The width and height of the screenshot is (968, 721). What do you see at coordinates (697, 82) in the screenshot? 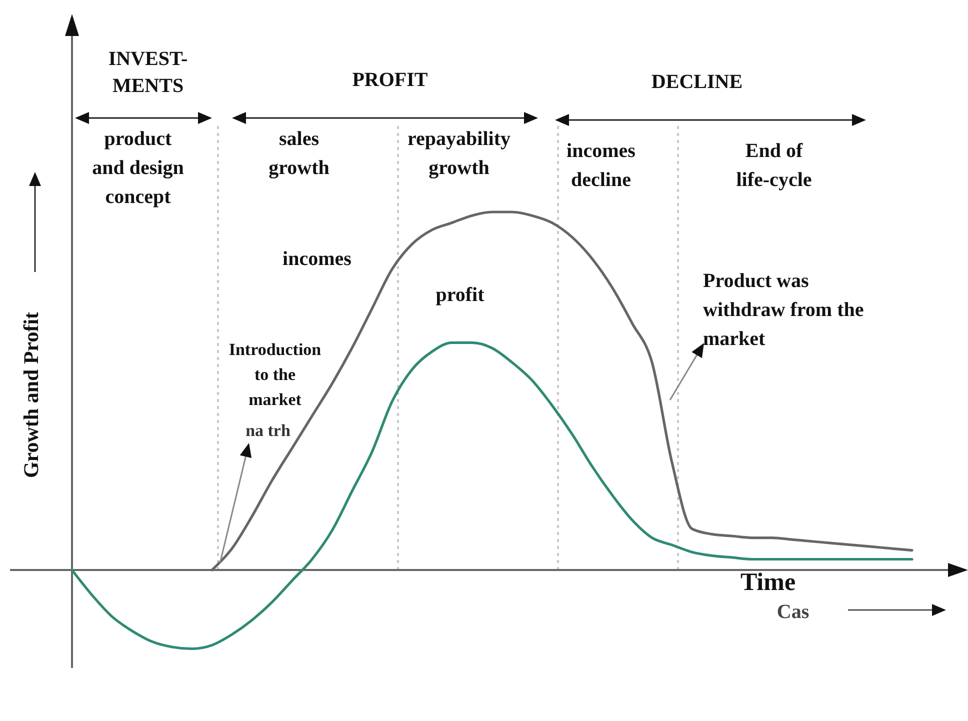
I see `text: DECLINE` at bounding box center [697, 82].